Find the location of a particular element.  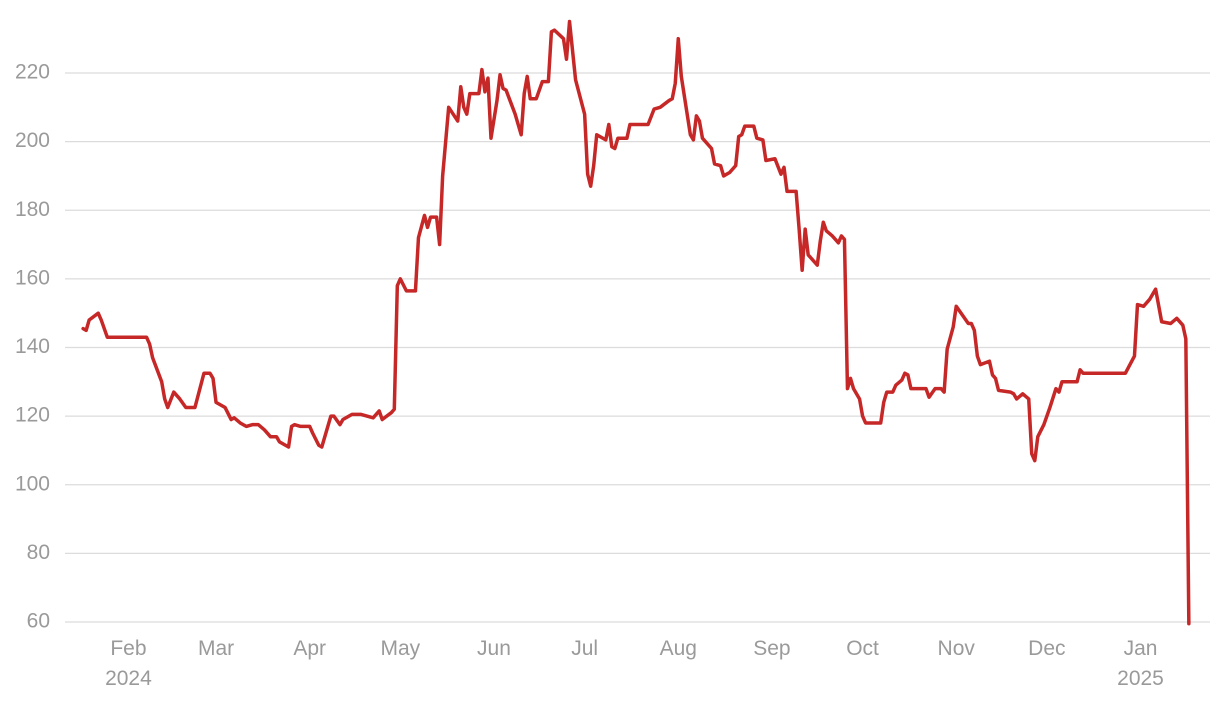

y-tick-label: 140 is located at coordinates (32, 346).